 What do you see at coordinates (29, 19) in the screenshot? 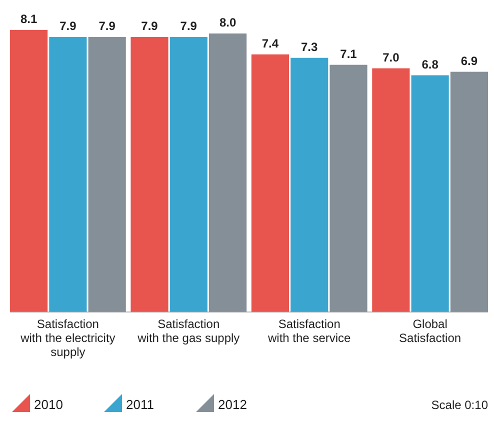
I see `data-label: 8.1` at bounding box center [29, 19].